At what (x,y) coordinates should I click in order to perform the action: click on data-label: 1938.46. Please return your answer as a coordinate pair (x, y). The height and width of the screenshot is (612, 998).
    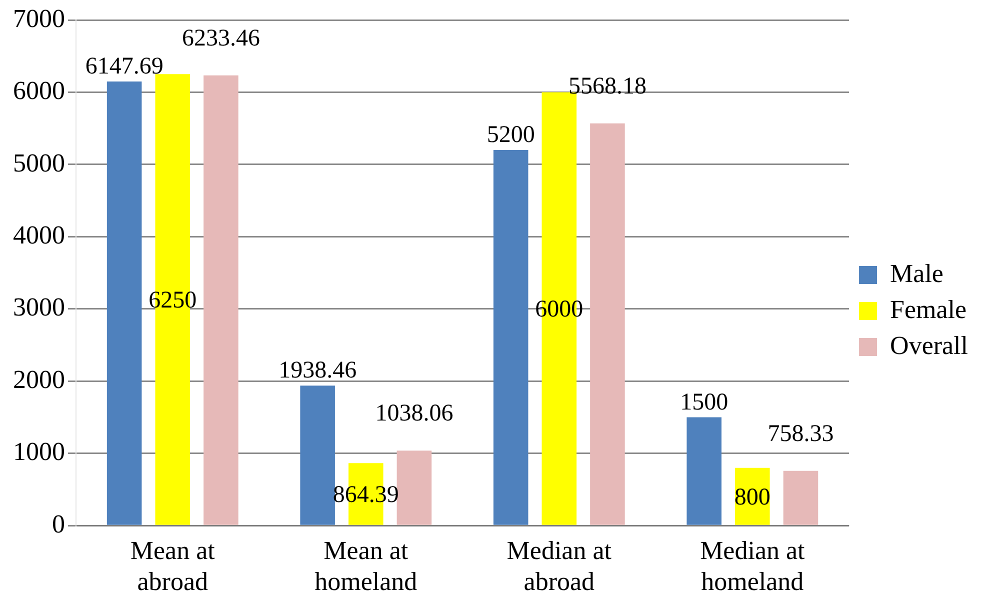
    Looking at the image, I should click on (317, 371).